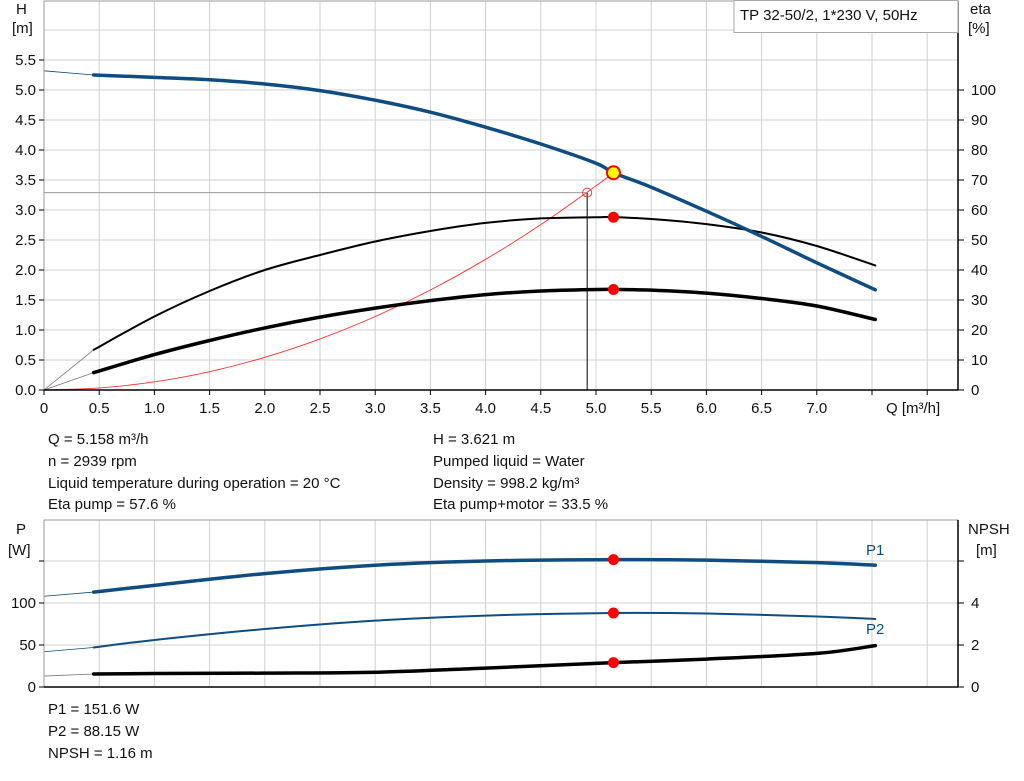  I want to click on h-tick-label: 3.0, so click(25, 210).